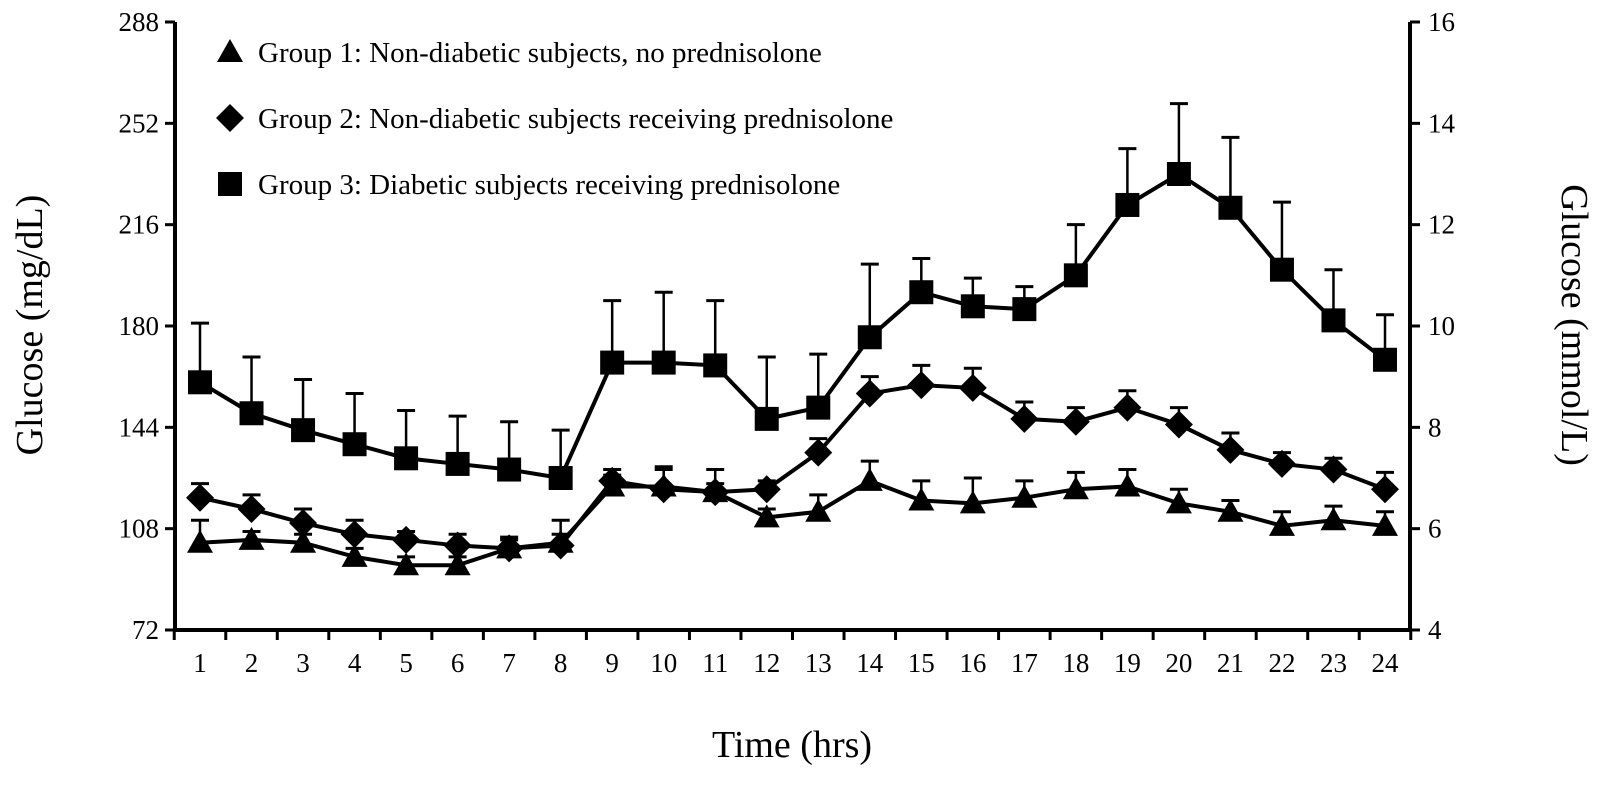 Image resolution: width=1600 pixels, height=793 pixels. I want to click on x-tick-label: 11, so click(715, 663).